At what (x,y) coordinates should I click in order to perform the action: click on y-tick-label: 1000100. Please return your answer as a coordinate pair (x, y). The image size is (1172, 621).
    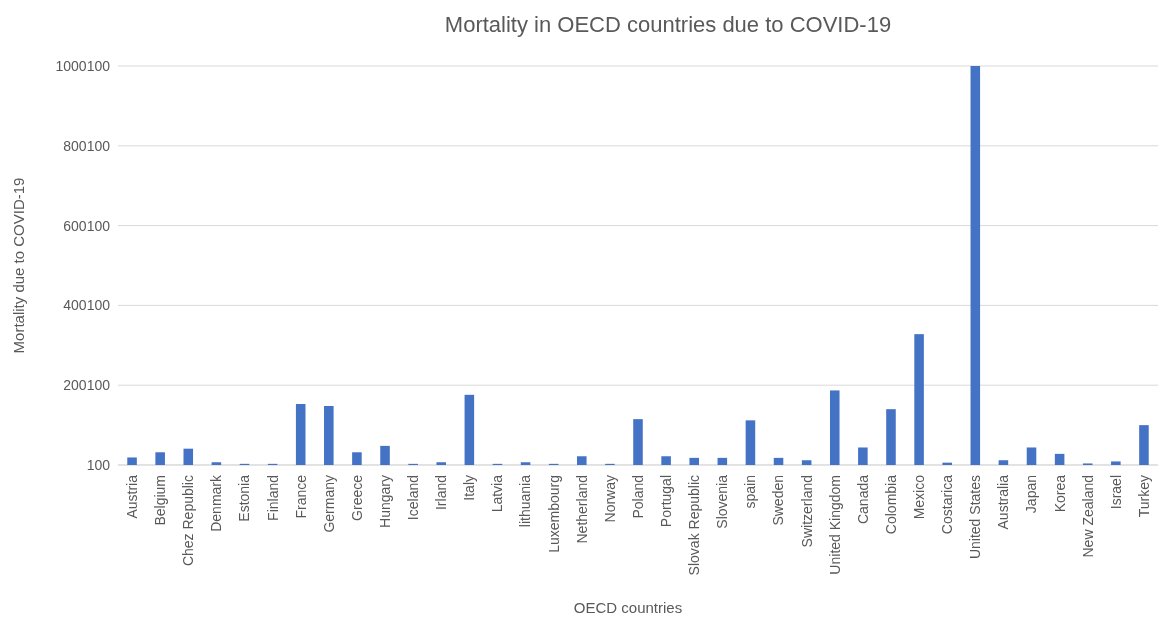
    Looking at the image, I should click on (83, 65).